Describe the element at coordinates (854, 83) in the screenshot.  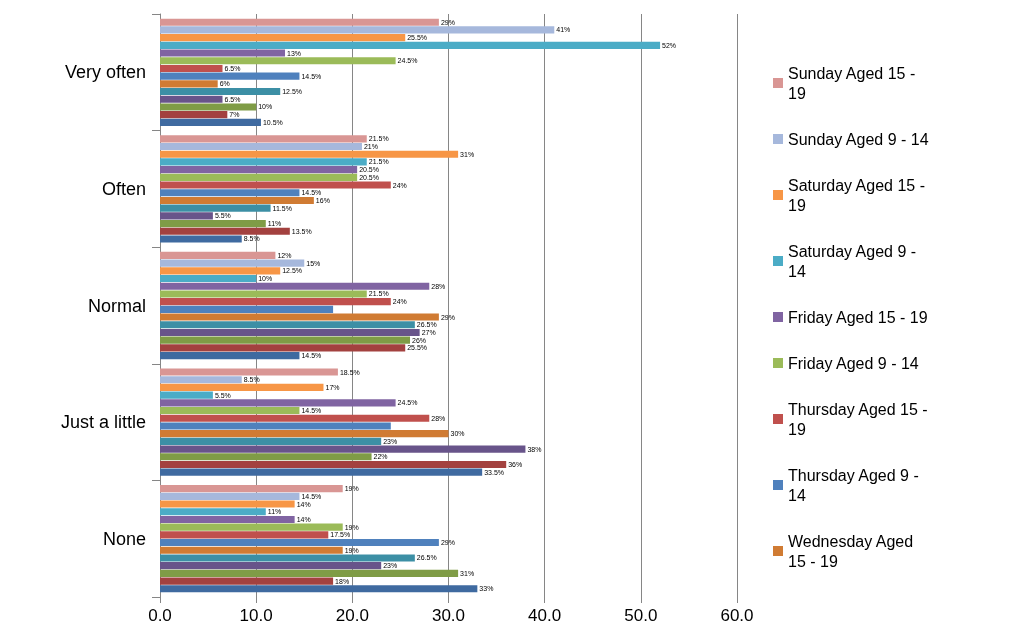
I see `legend-label: Sunday Aged 15 - 19` at that location.